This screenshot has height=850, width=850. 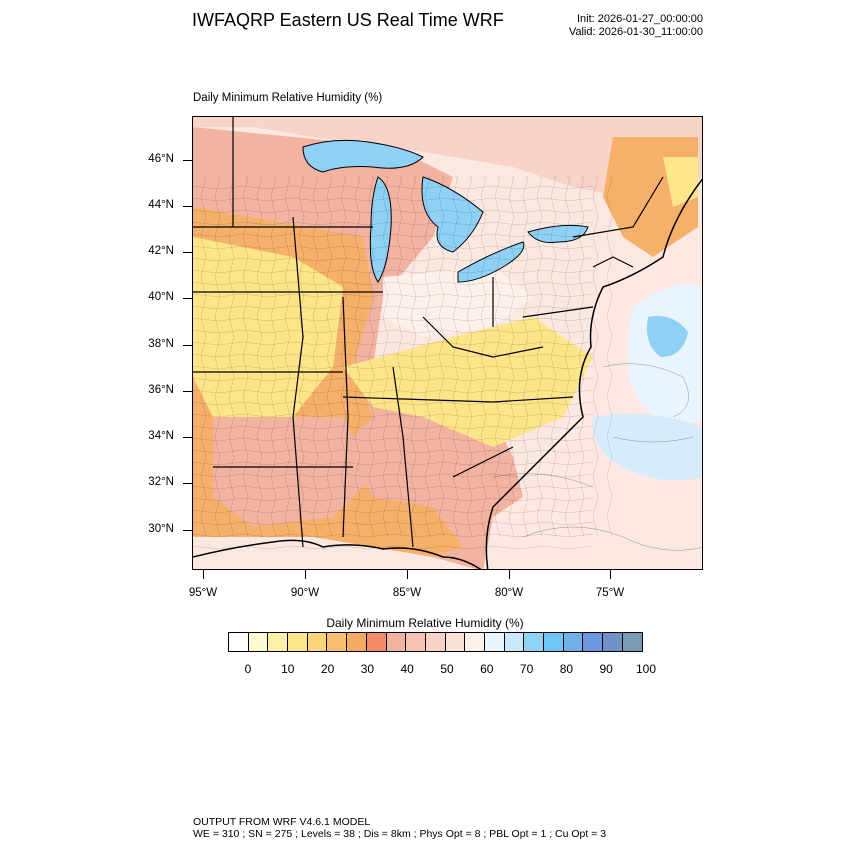 I want to click on lat-label: 34°N, so click(x=161, y=436).